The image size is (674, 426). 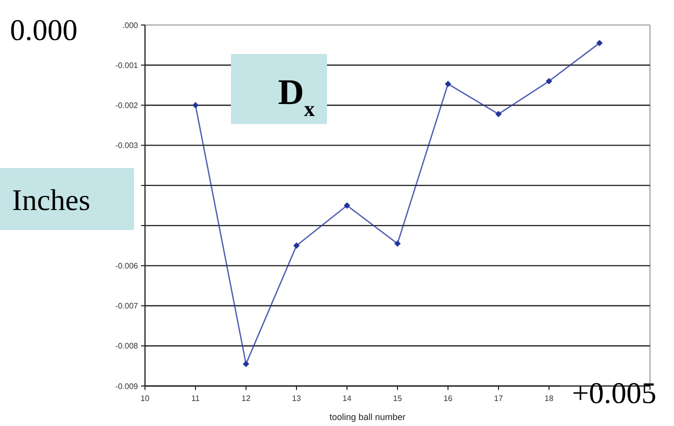 I want to click on x-tick-label: 15, so click(x=397, y=398).